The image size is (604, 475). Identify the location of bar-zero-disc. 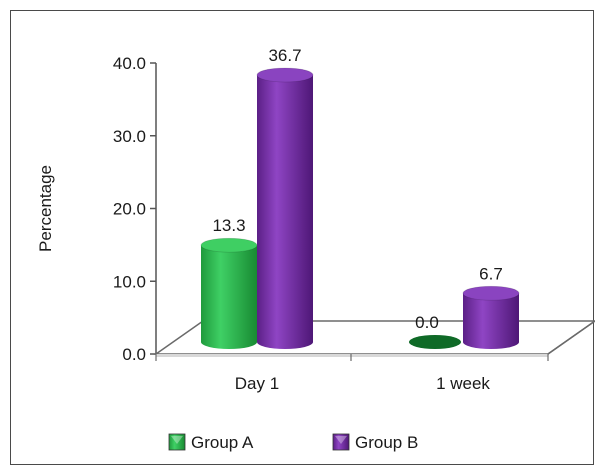
(435, 342).